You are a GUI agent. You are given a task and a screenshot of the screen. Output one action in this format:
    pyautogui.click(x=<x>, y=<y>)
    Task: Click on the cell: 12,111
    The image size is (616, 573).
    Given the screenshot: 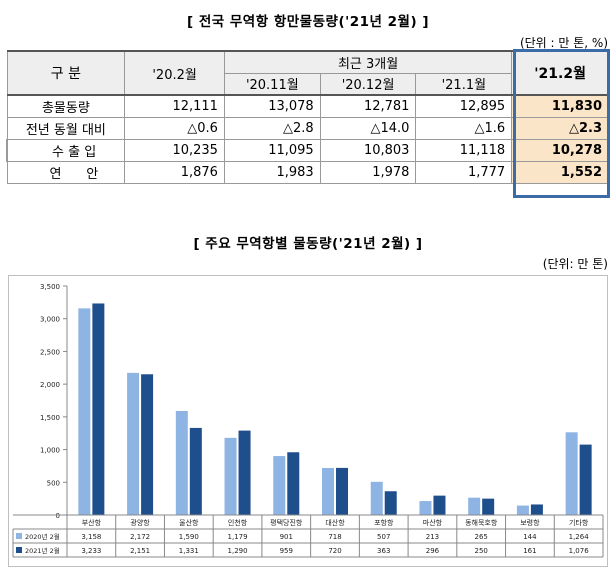 What is the action you would take?
    pyautogui.click(x=174, y=106)
    